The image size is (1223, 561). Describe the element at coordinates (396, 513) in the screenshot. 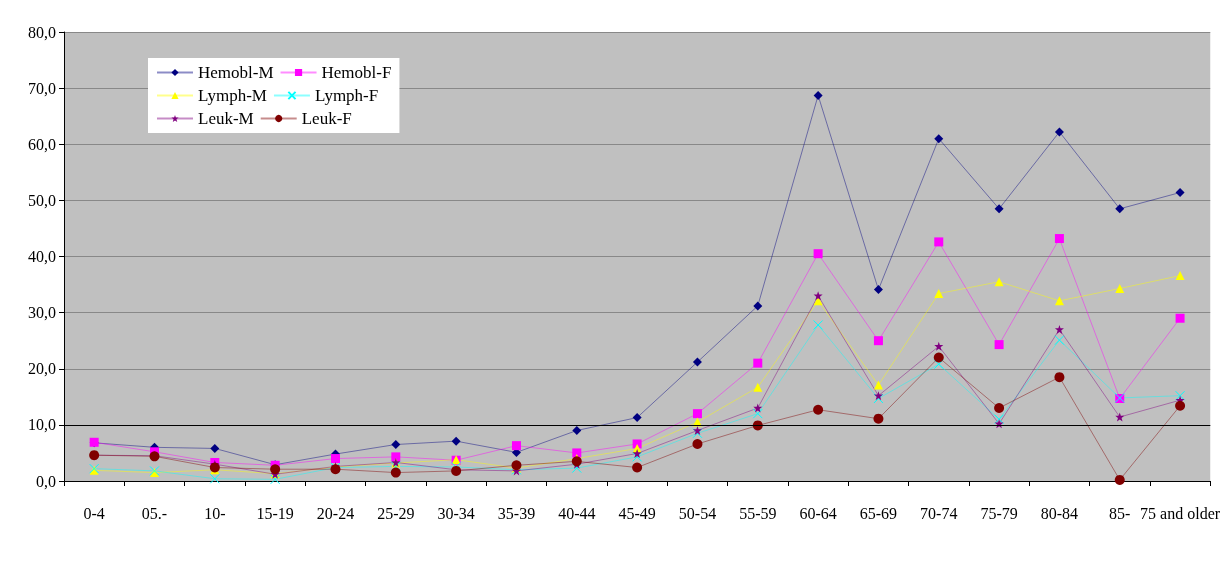

I see `x-tick-label: 25-29` at that location.